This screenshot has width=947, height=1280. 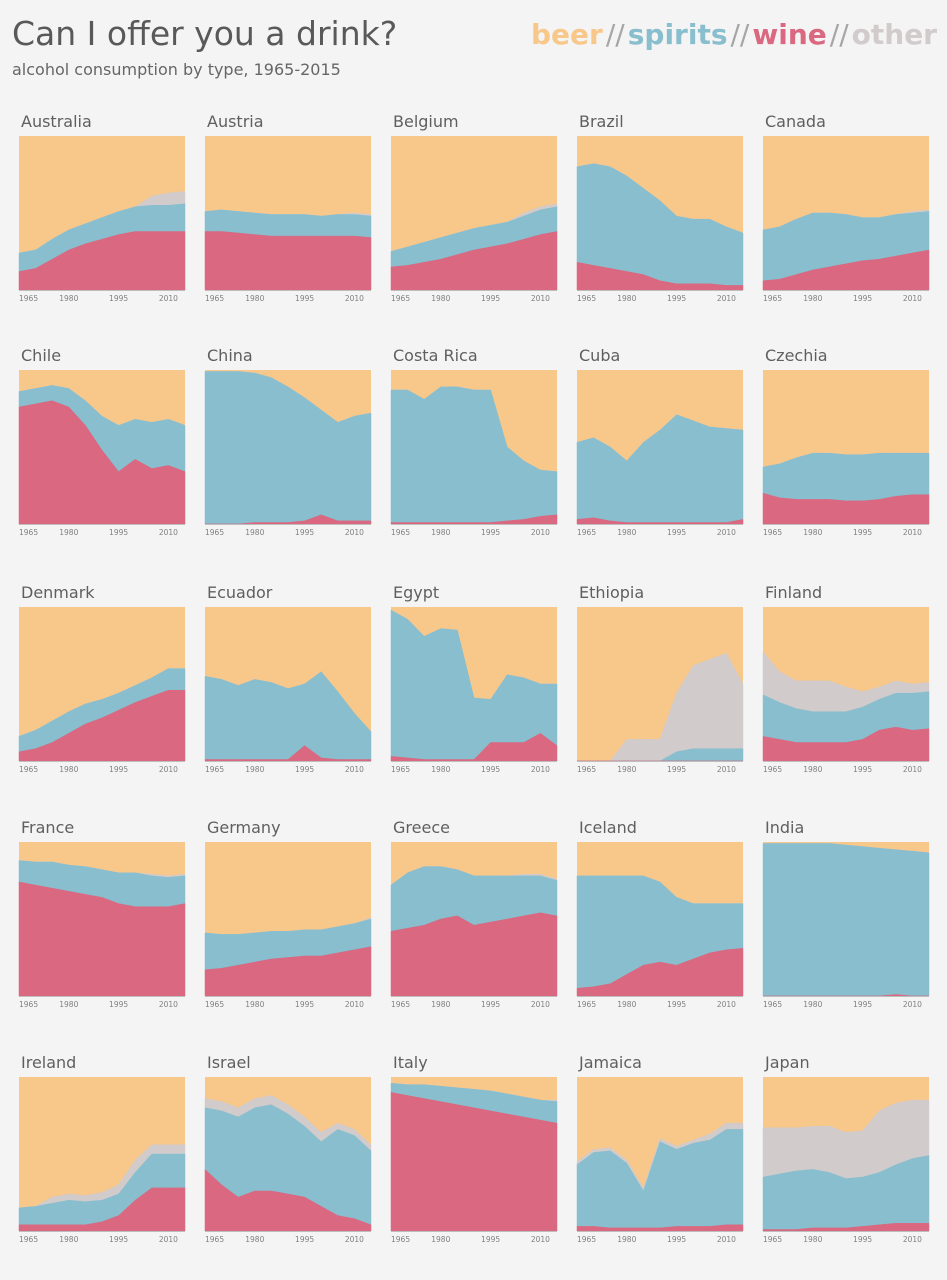 I want to click on panel-title: Egypt, so click(x=416, y=592).